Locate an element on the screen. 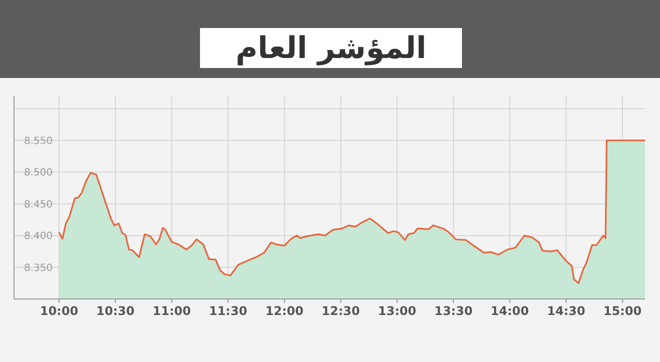 This screenshot has height=362, width=660. y-tick-label: 8.350 is located at coordinates (38, 268).